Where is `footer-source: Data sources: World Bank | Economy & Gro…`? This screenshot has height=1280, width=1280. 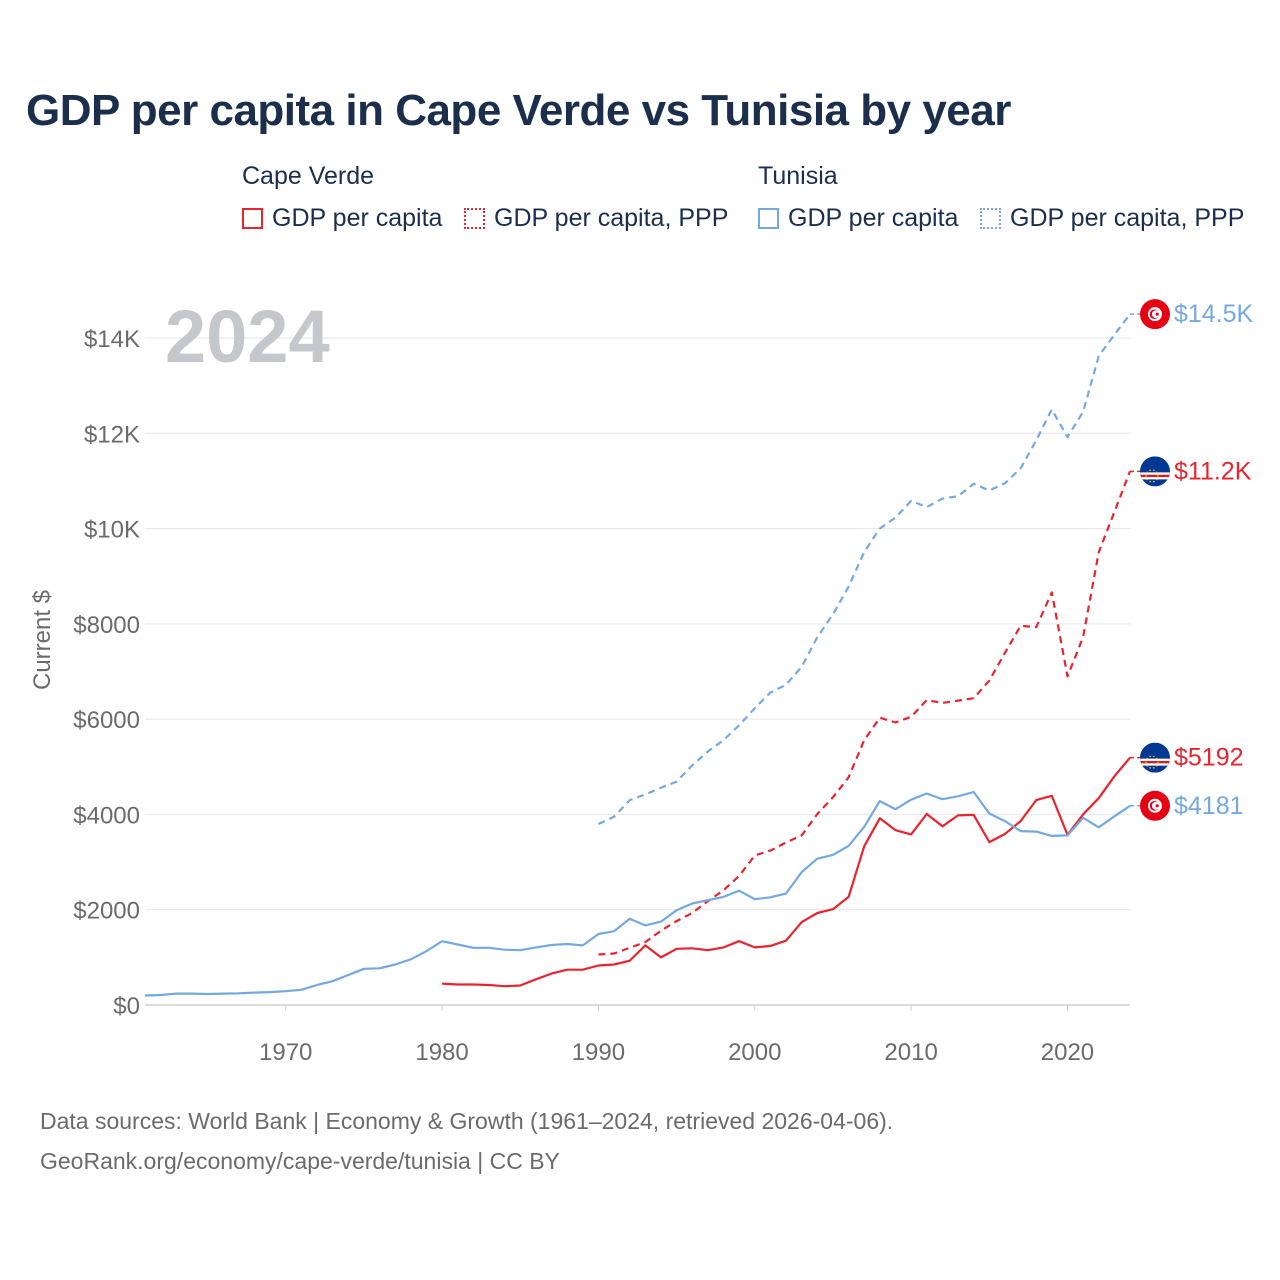
footer-source: Data sources: World Bank | Economy & Gro… is located at coordinates (467, 1121).